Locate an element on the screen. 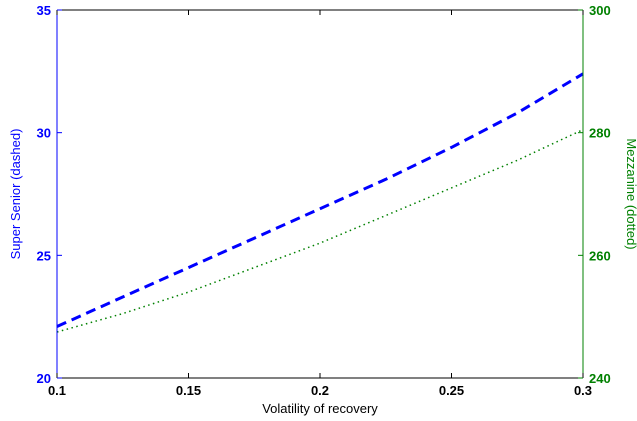 The image size is (637, 421). left-y-tick-label: 25 is located at coordinates (44, 255).